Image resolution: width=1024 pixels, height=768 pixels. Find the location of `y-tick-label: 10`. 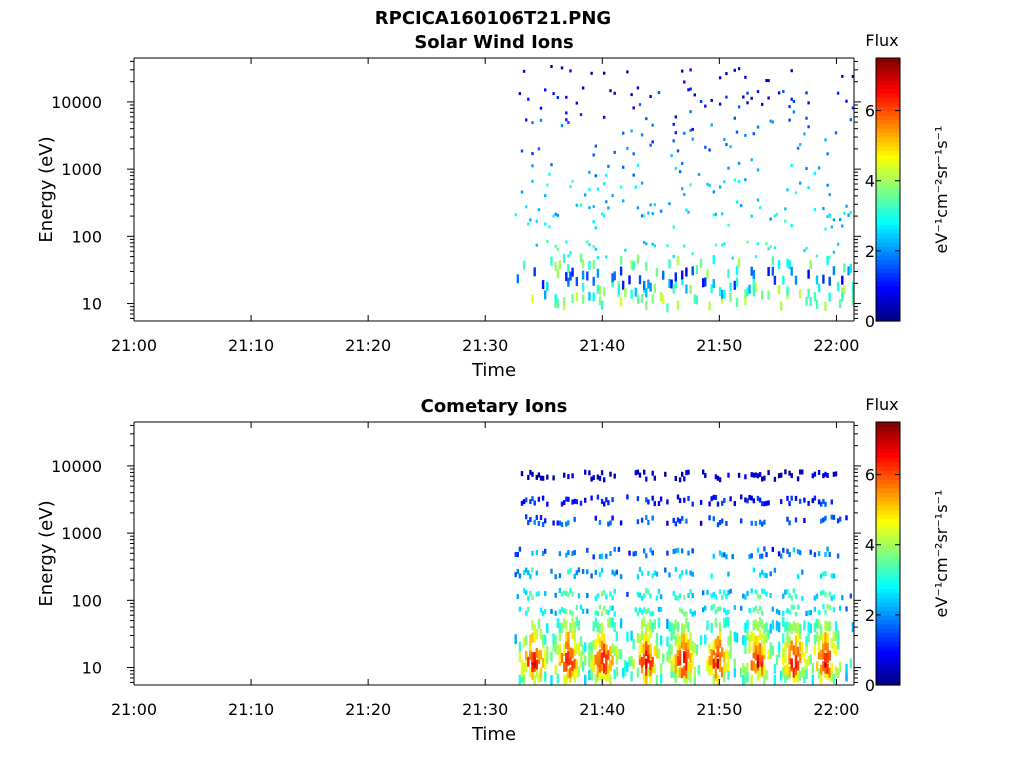

y-tick-label: 10 is located at coordinates (92, 668).